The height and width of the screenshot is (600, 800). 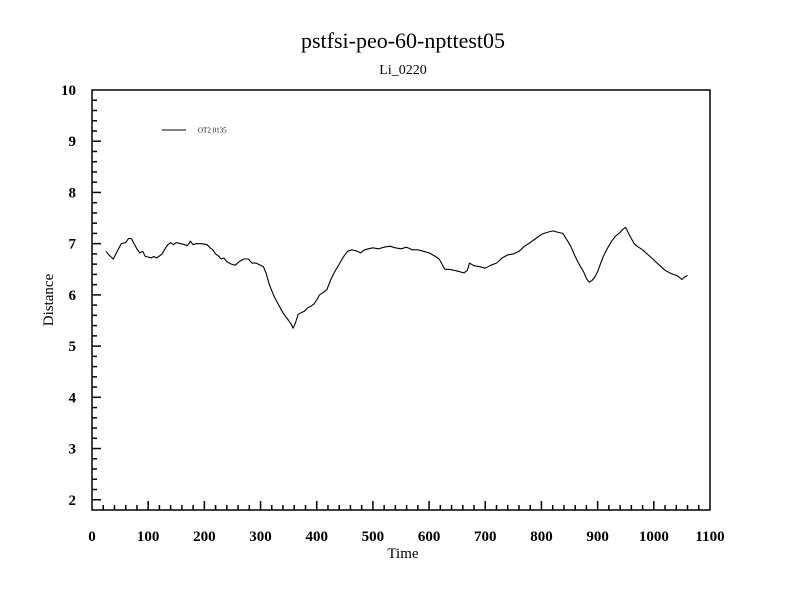 I want to click on x-tick-labels: 0 100 200 300 400 500 600 700 800 900 1000 1100, so click(x=406, y=537).